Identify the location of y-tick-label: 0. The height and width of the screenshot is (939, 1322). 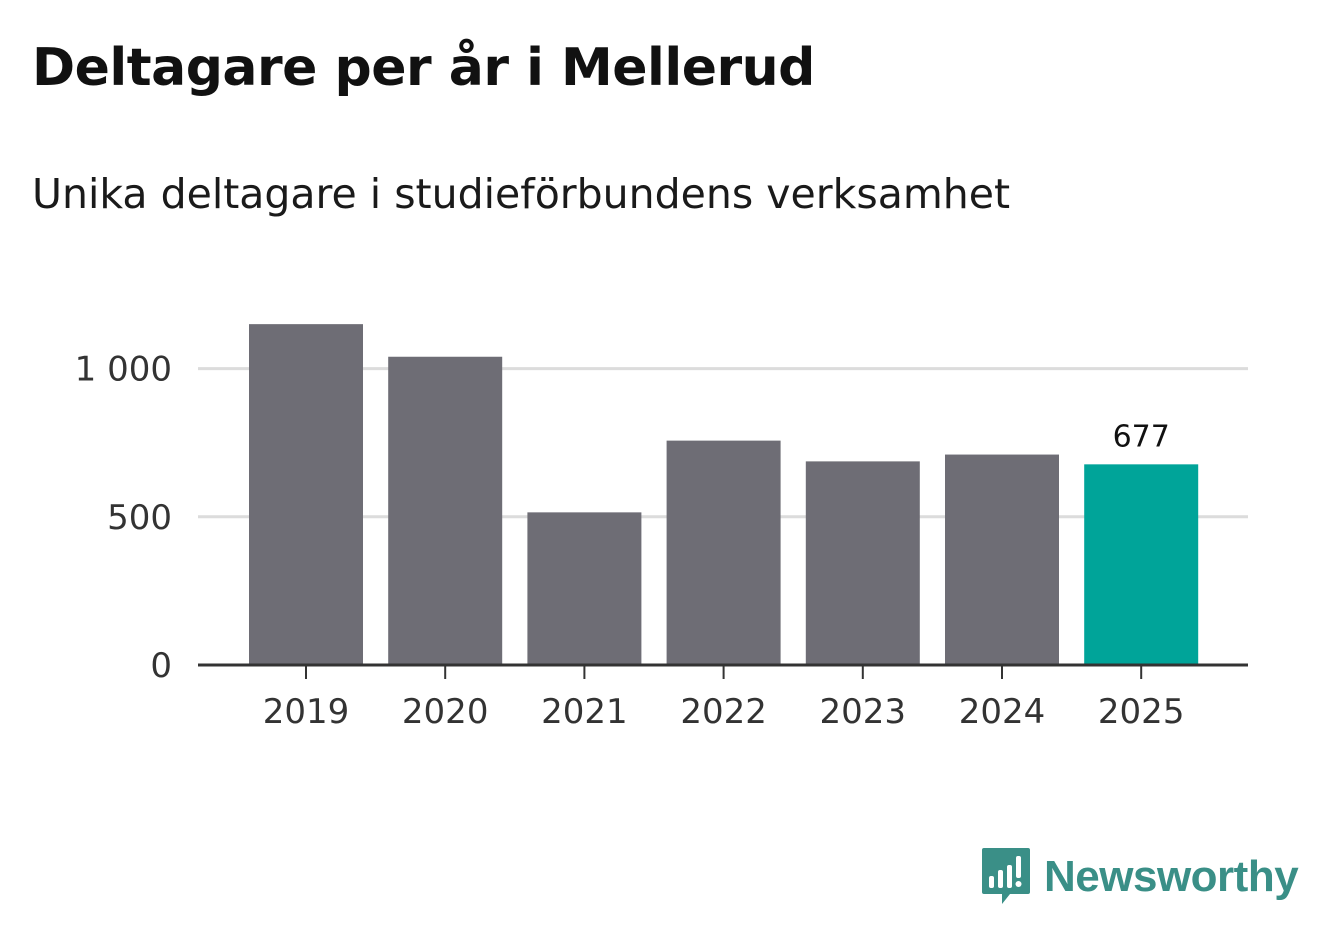
(161, 666).